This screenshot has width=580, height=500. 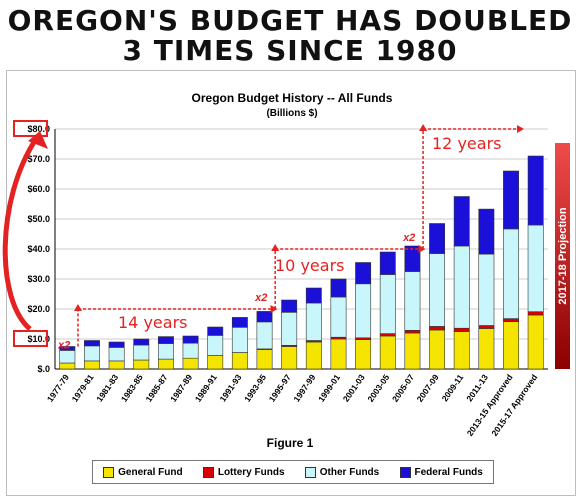 I want to click on y-tick-label: $40.0, so click(x=38, y=249).